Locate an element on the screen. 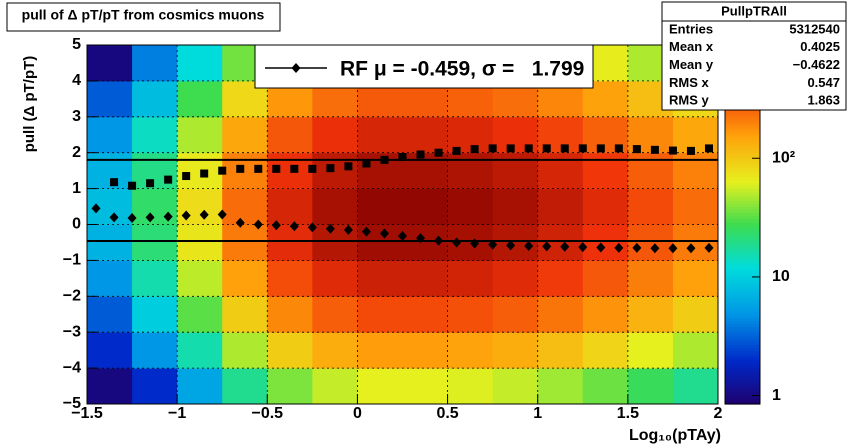  stats-box is located at coordinates (754, 56).